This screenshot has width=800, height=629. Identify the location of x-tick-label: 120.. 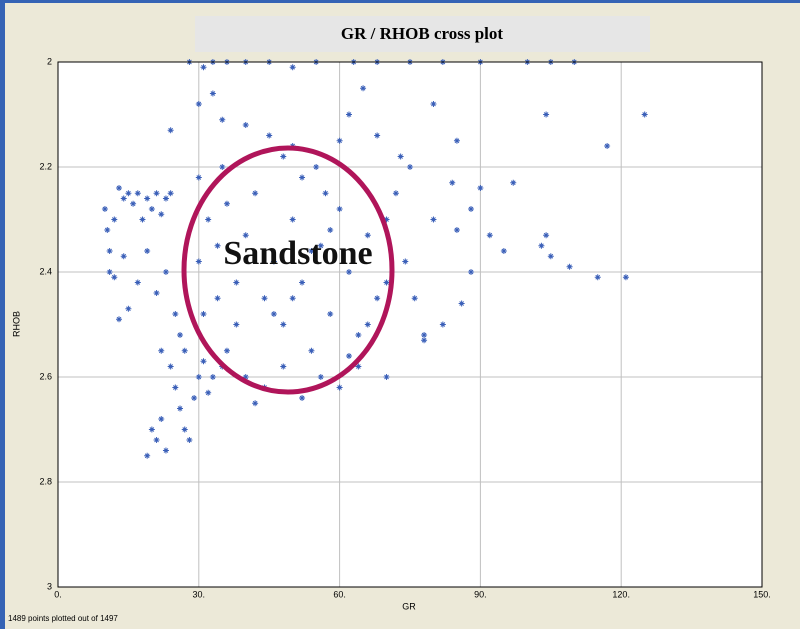
(621, 594).